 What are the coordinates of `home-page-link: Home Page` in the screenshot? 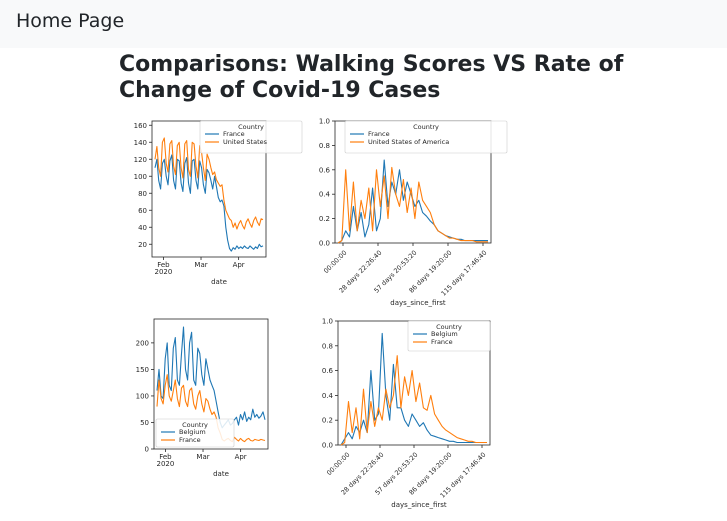 It's located at (70, 21).